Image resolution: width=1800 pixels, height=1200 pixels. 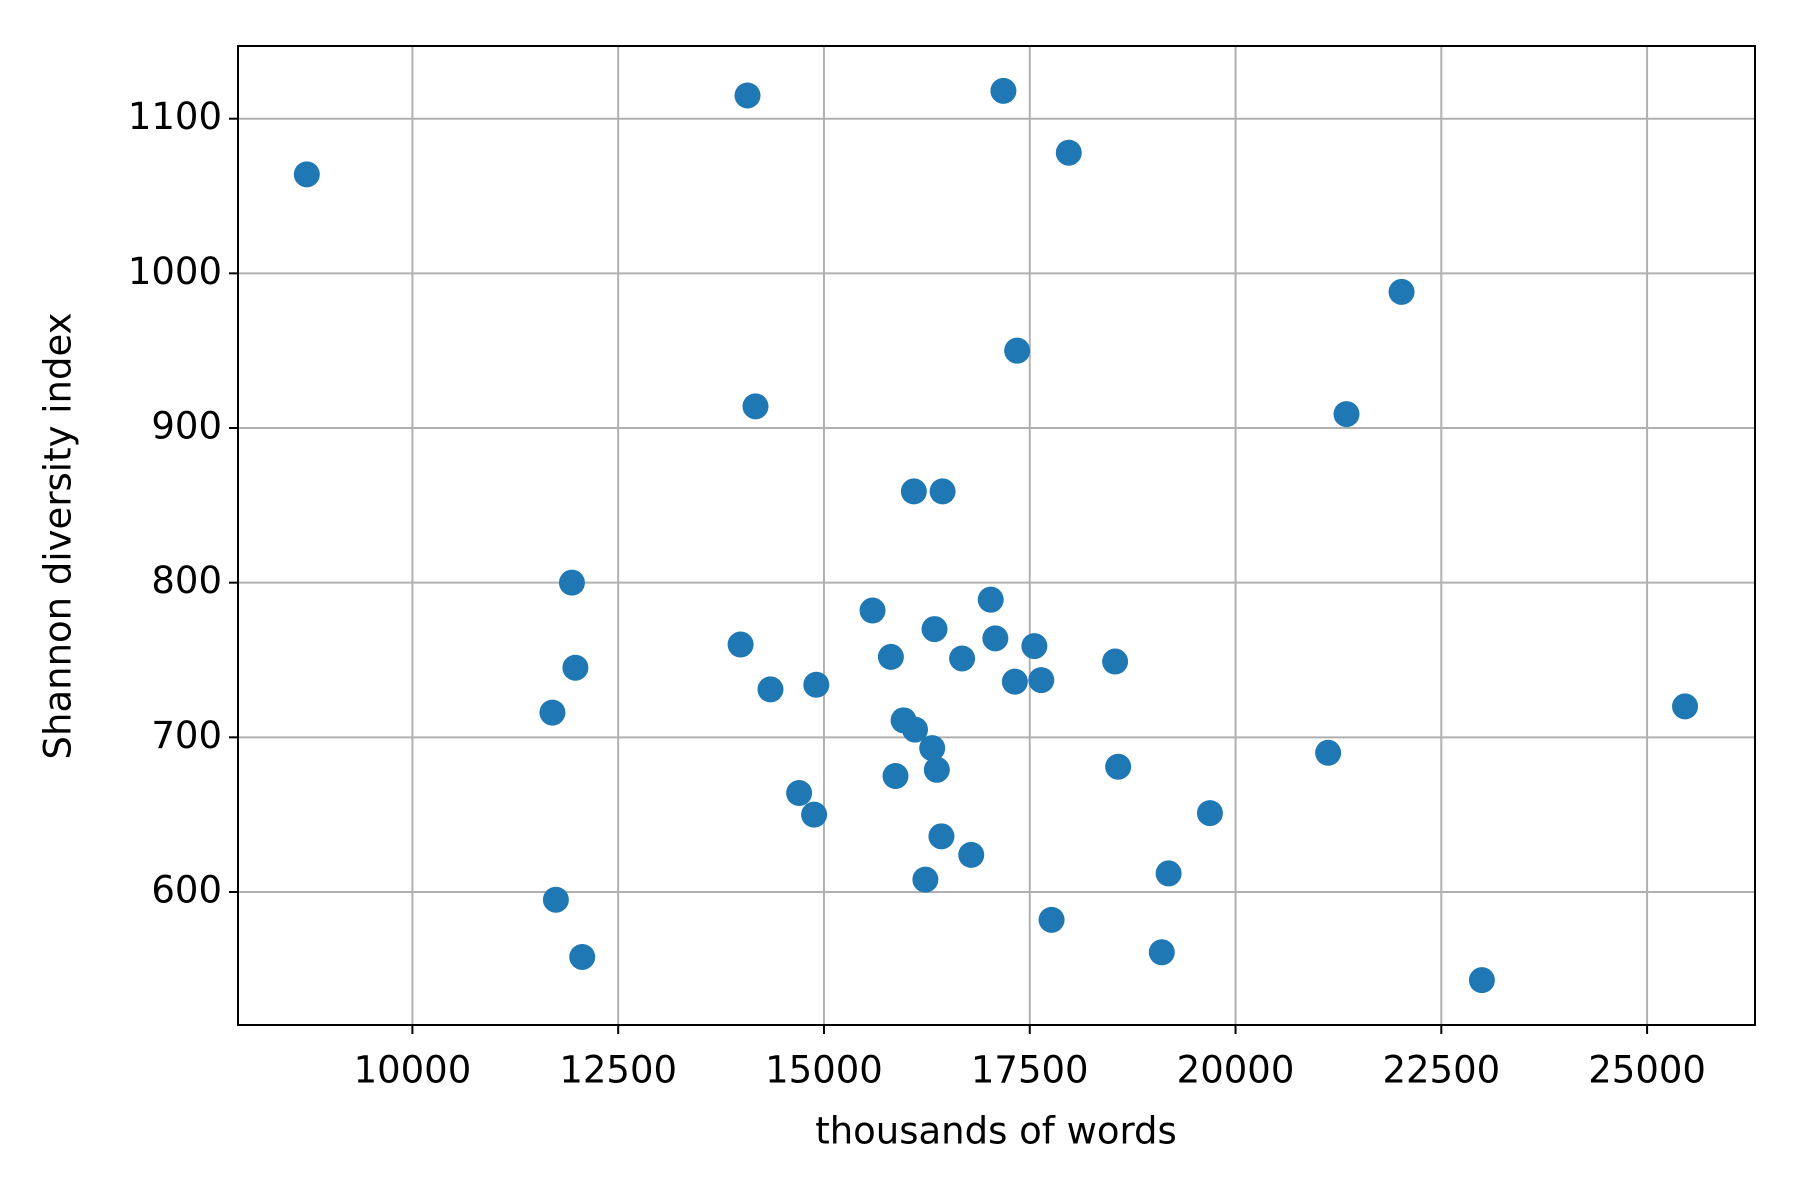 What do you see at coordinates (186, 580) in the screenshot?
I see `y-tick-label: 800` at bounding box center [186, 580].